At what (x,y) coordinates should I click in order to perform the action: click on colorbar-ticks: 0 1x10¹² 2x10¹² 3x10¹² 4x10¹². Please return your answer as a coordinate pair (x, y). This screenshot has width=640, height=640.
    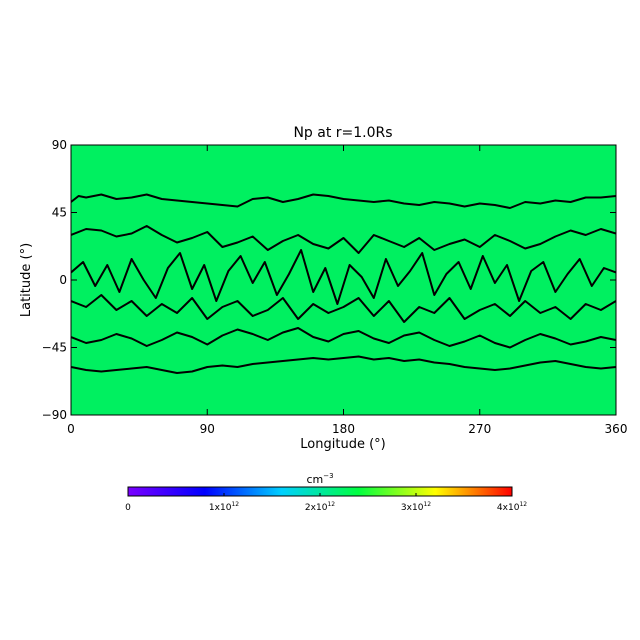
    Looking at the image, I should click on (326, 503).